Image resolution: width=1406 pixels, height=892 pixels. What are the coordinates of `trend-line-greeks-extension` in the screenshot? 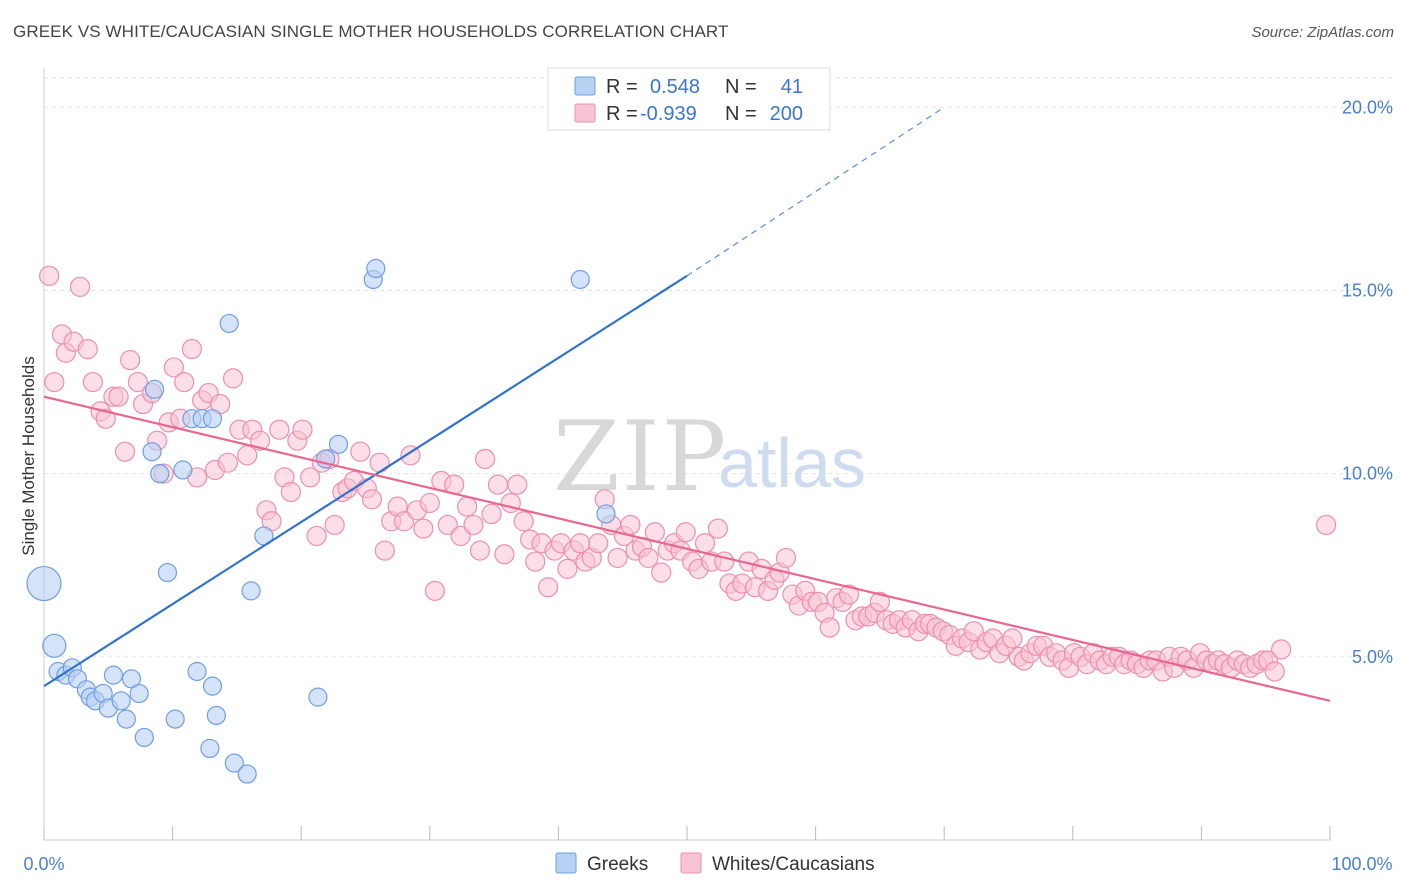 It's located at (815, 191).